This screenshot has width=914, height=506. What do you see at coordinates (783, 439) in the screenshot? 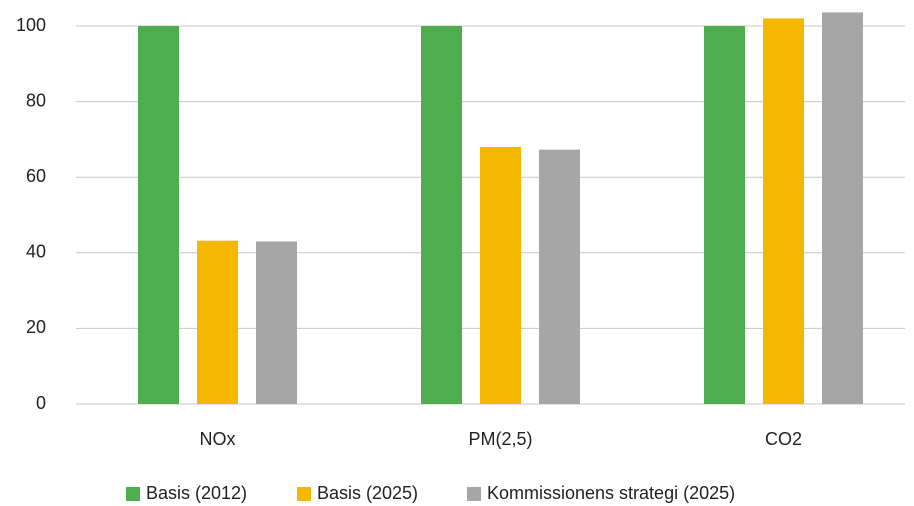
I see `x-tick-label: CO2` at bounding box center [783, 439].